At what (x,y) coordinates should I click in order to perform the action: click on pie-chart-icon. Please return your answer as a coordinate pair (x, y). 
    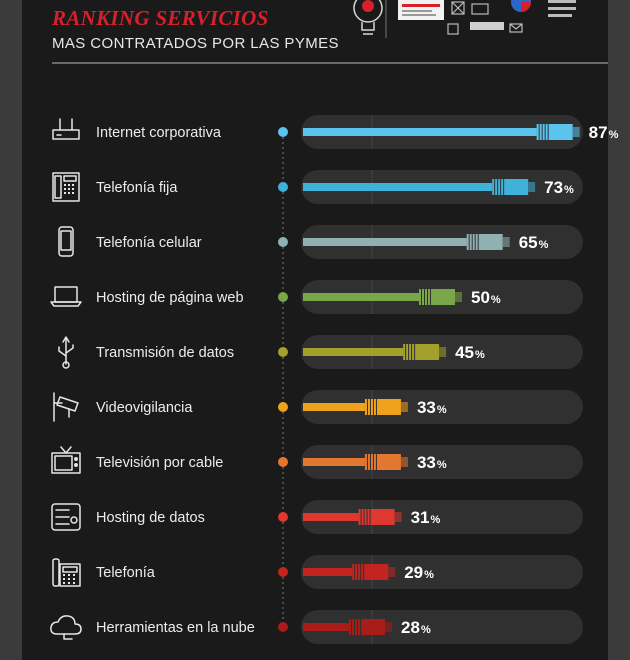
    Looking at the image, I should click on (521, 6).